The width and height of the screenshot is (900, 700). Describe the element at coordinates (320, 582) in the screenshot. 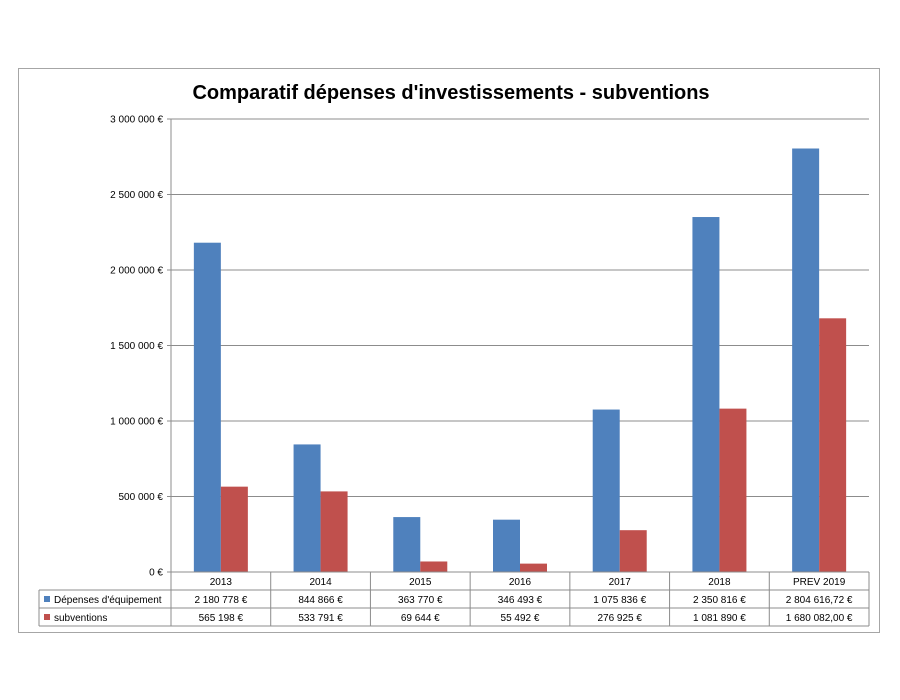

I see `x-tick-label: 2014` at that location.